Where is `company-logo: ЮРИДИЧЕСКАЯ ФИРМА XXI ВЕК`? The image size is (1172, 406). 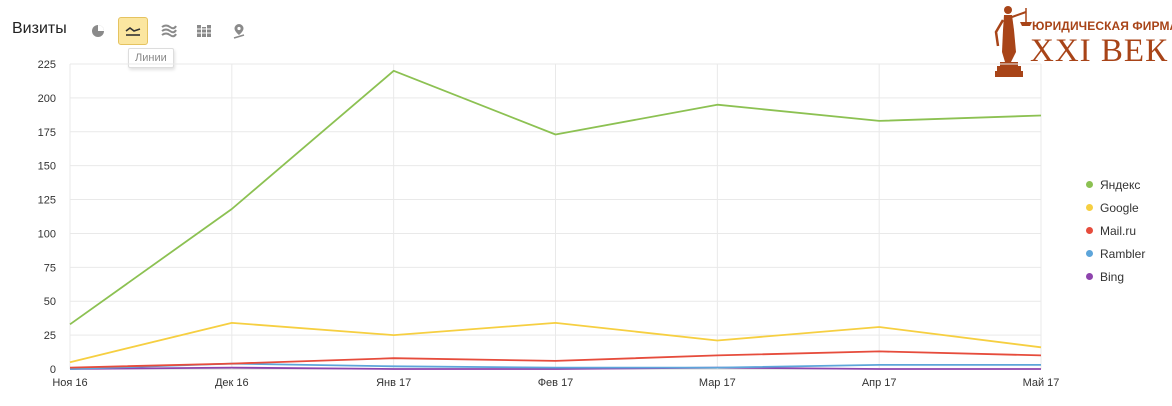 company-logo: ЮРИДИЧЕСКАЯ ФИРМА XXI ВЕК is located at coordinates (1076, 40).